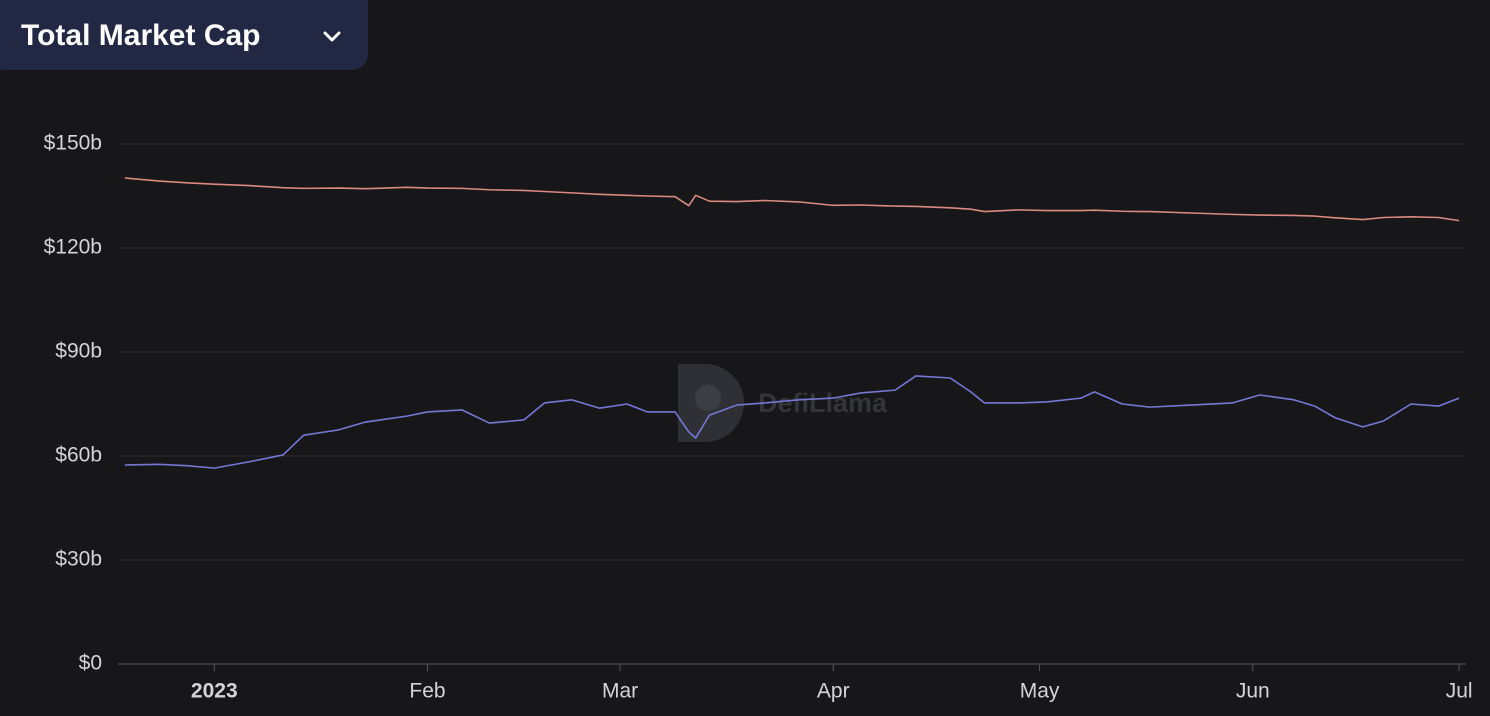  Describe the element at coordinates (833, 691) in the screenshot. I see `x-tick-label: Apr` at that location.